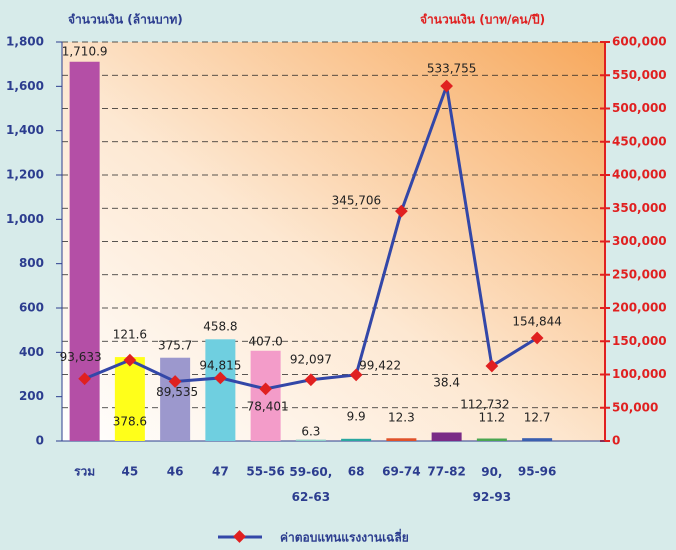  I want to click on x-tick-label: 47, so click(220, 472).